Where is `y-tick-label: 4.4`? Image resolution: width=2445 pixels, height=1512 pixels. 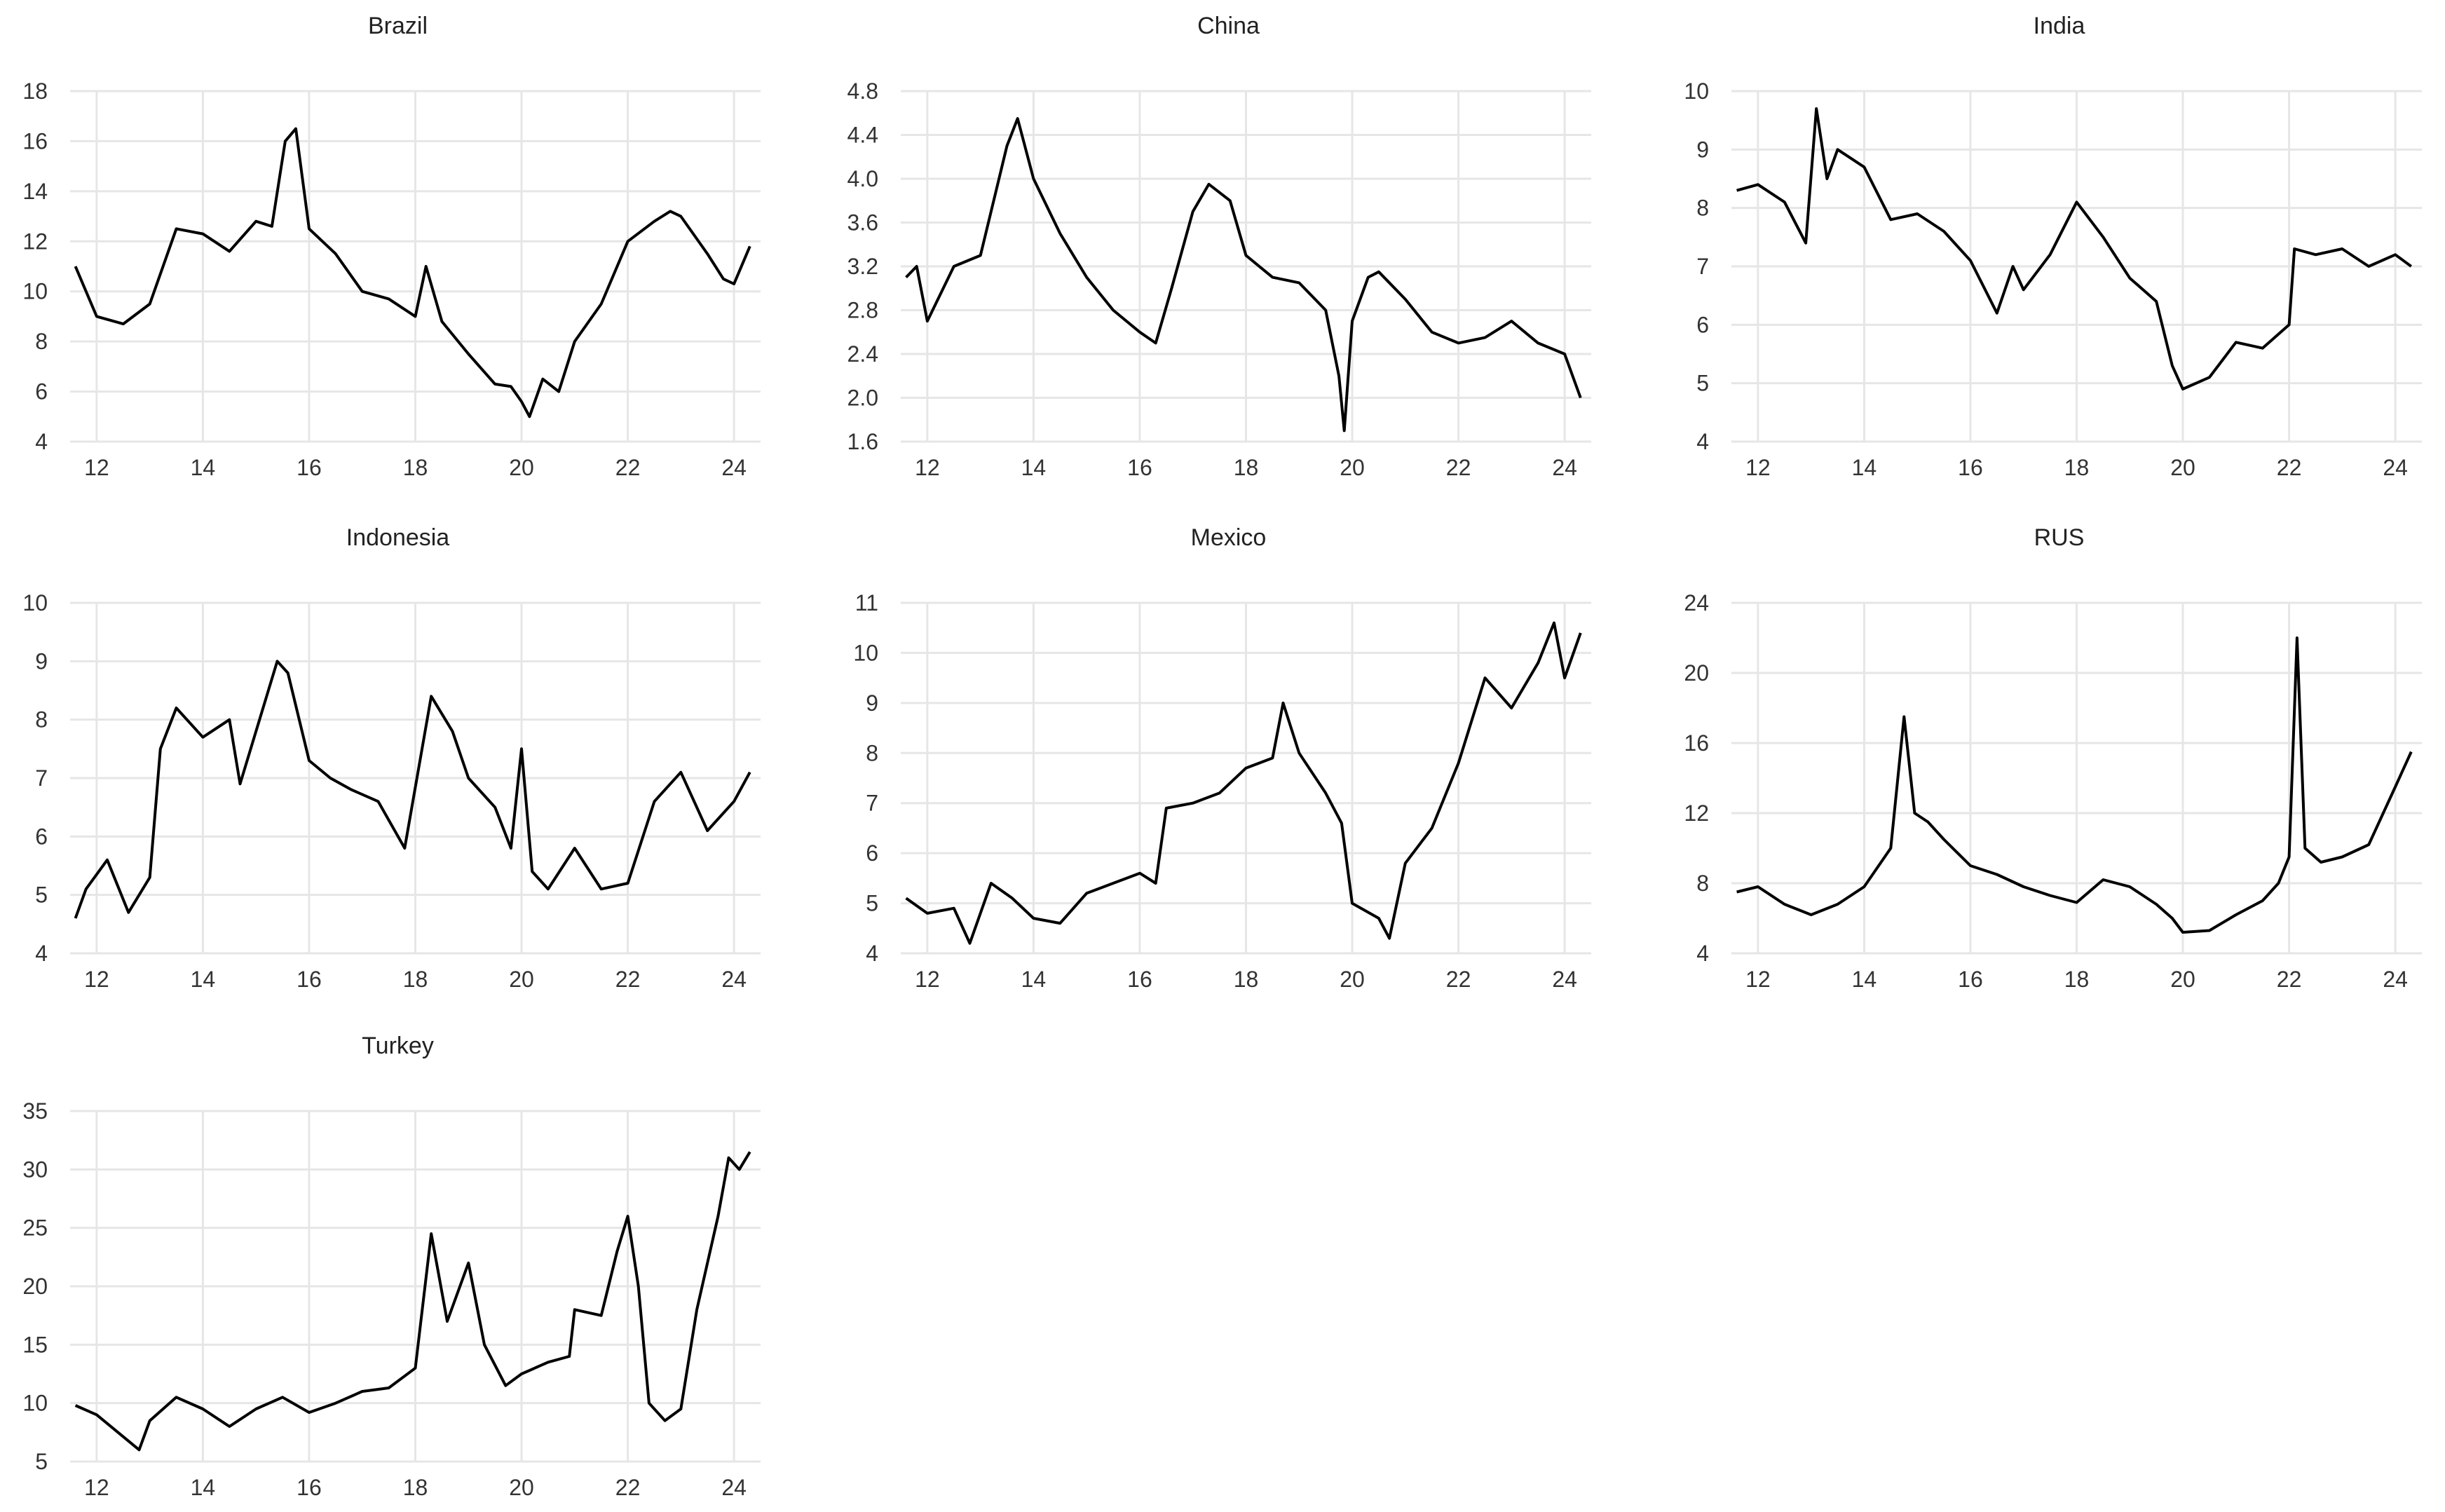 y-tick-label: 4.4 is located at coordinates (863, 135).